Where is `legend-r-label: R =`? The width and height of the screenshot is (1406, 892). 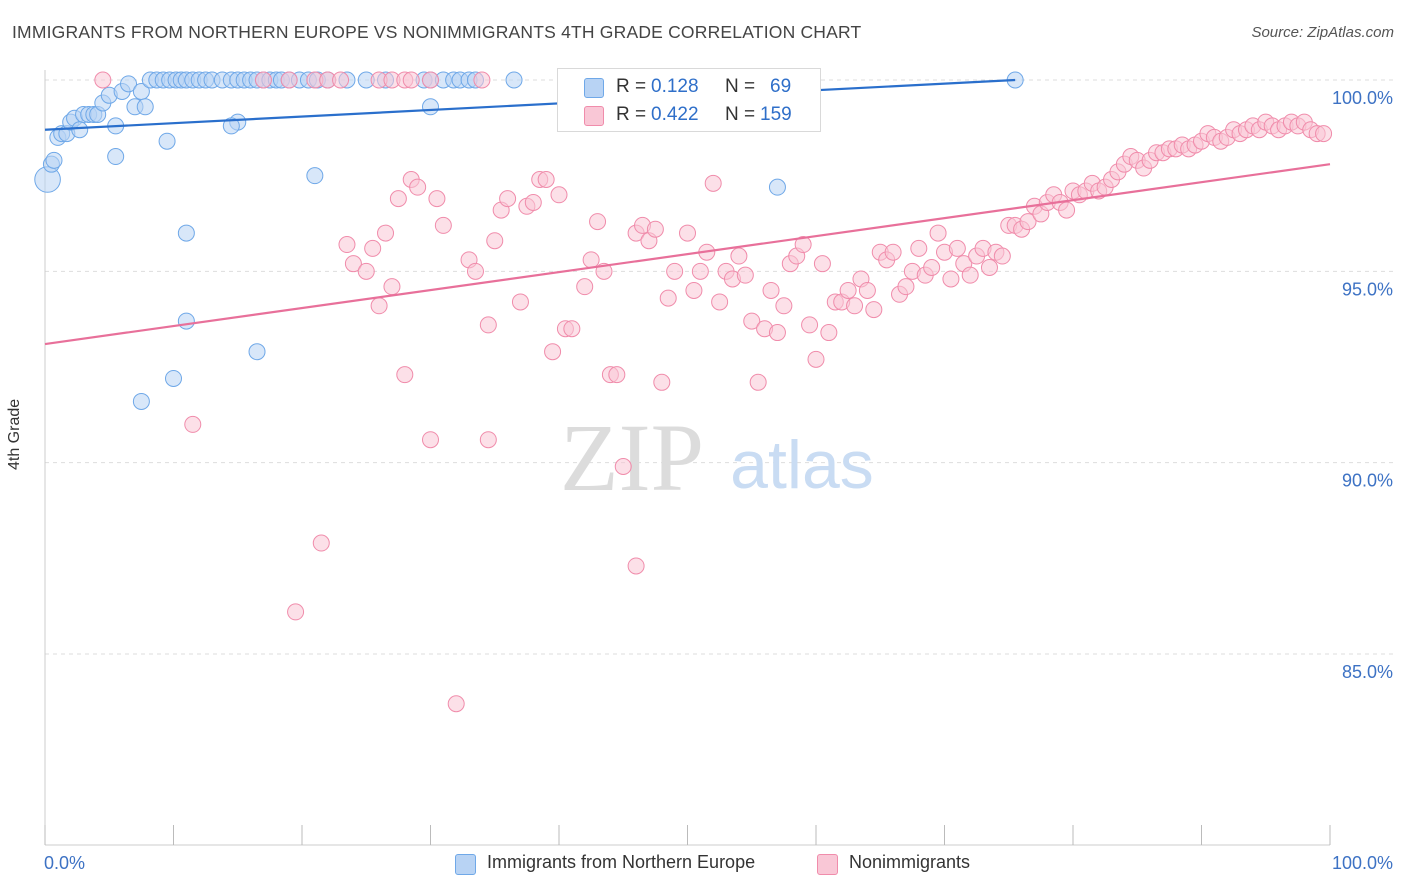
legend-r-label: R = is located at coordinates (631, 86).